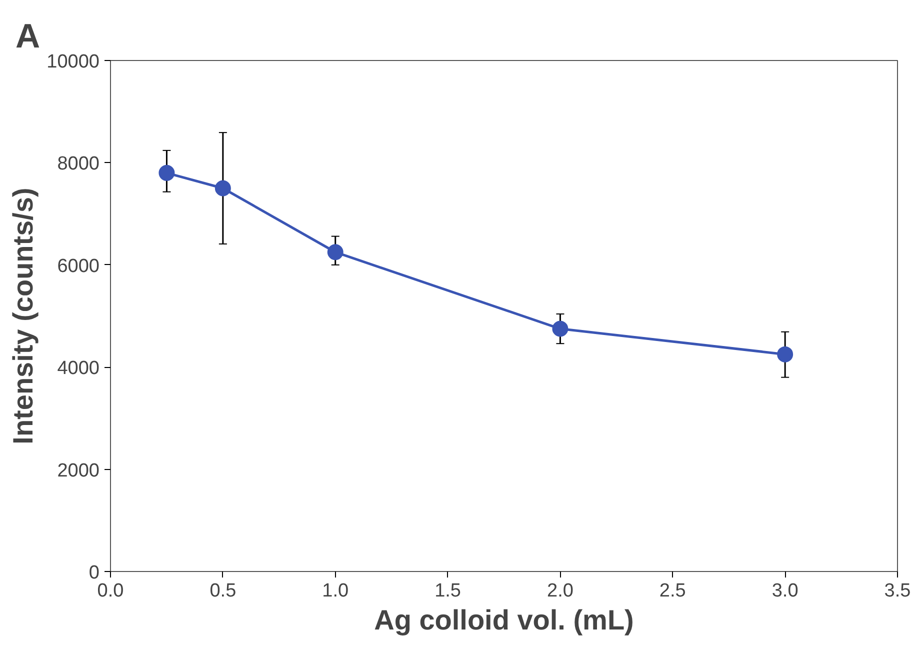  I want to click on y-tick-label: 0, so click(94, 573).